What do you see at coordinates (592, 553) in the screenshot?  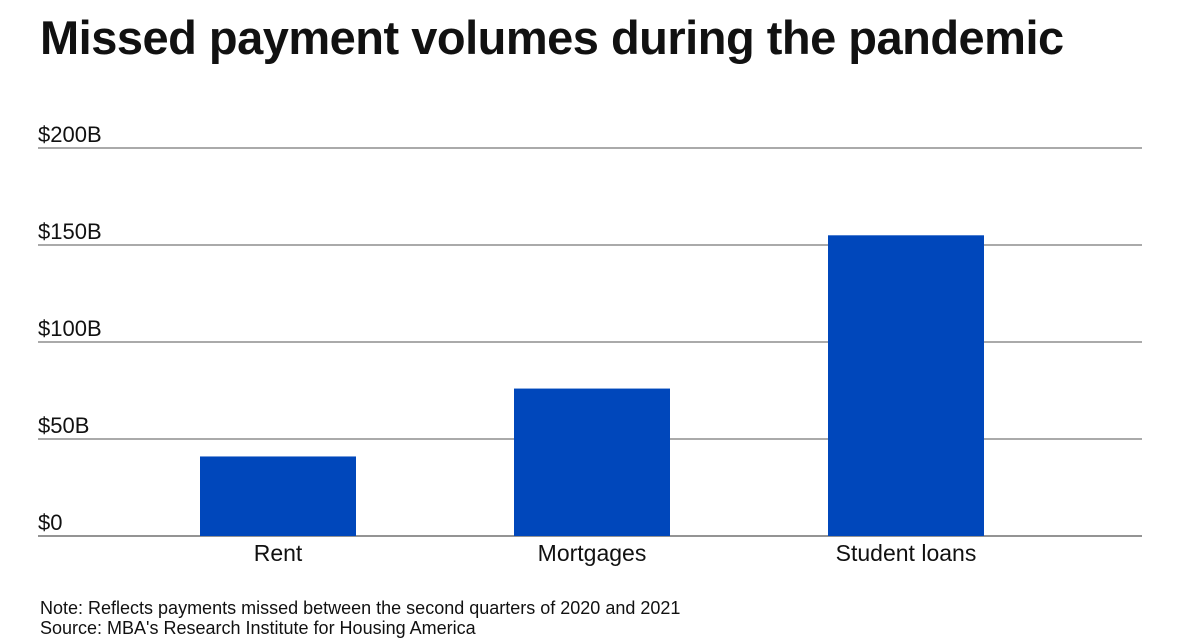 I see `x-category-label: Mortgages` at bounding box center [592, 553].